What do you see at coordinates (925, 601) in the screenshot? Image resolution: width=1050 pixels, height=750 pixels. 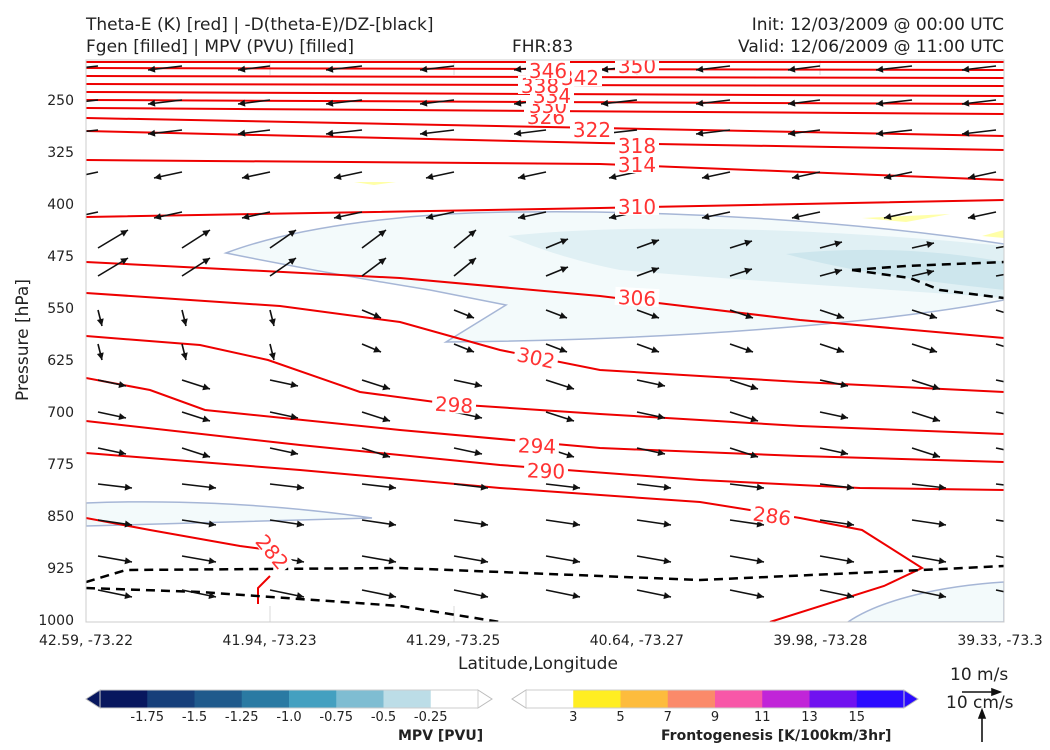 I see `mpv-region-lower-right` at bounding box center [925, 601].